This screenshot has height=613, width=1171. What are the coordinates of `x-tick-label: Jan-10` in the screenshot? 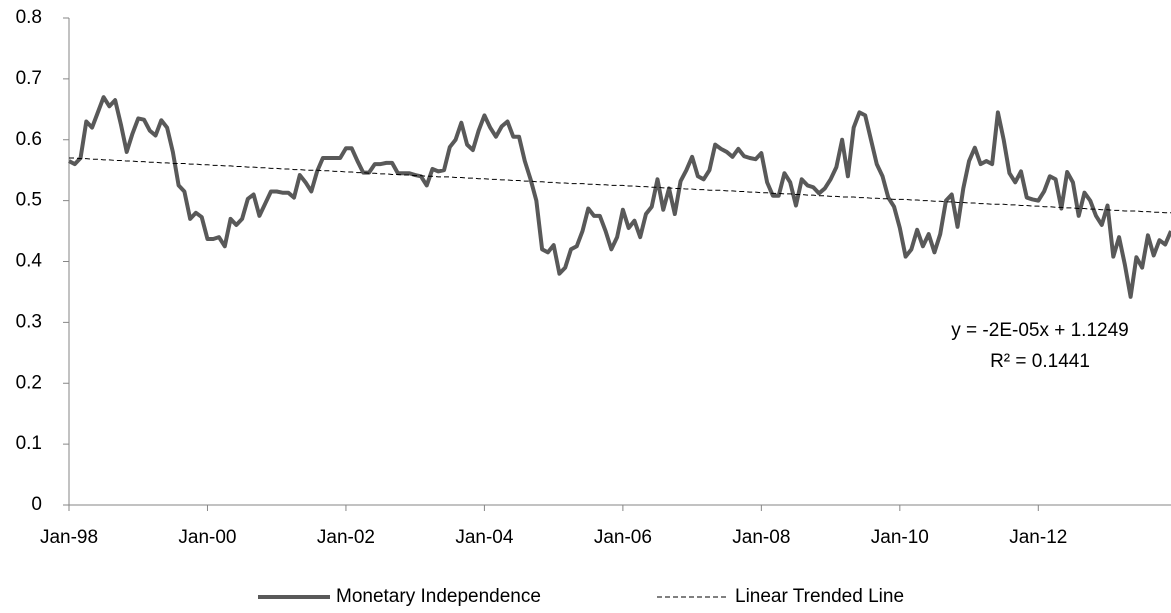 It's located at (900, 537).